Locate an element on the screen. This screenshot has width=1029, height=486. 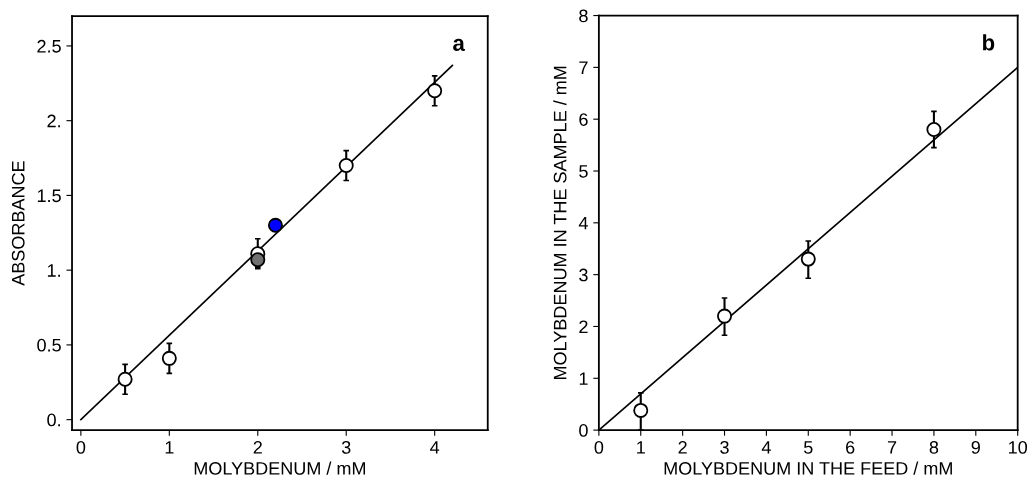
y-tick-label: 5 is located at coordinates (583, 171).